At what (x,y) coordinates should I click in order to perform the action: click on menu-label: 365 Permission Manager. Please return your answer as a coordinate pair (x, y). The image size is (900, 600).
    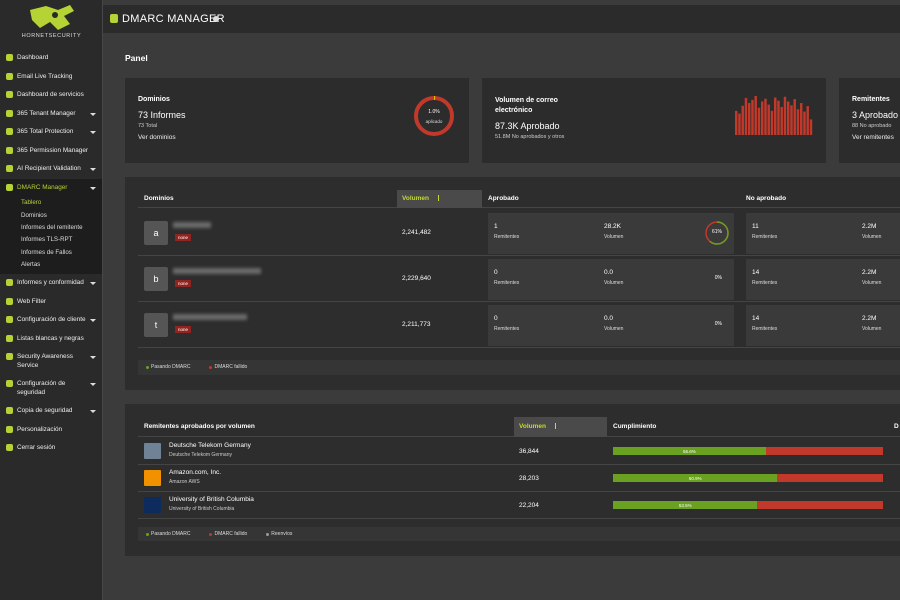
    Looking at the image, I should click on (53, 150).